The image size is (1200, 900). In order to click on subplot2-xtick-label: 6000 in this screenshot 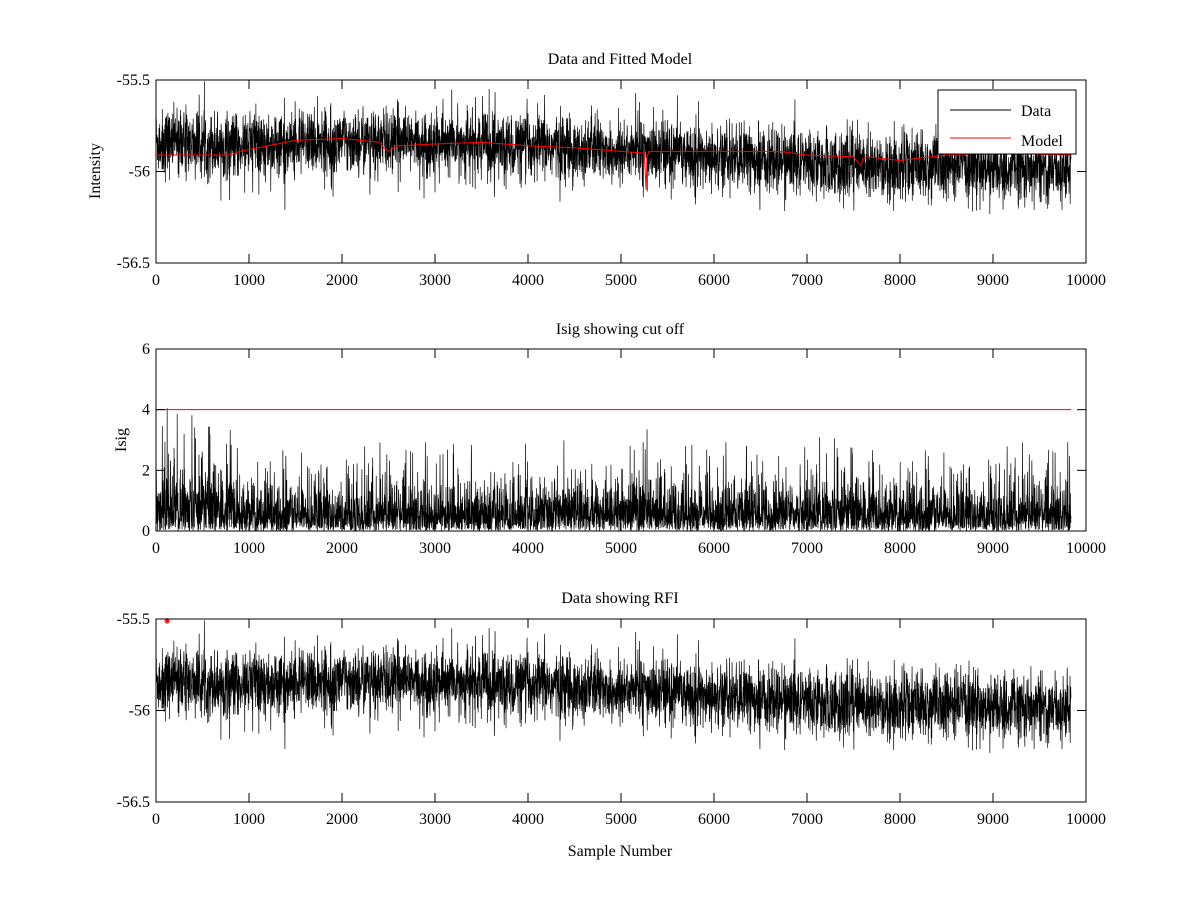, I will do `click(714, 548)`.